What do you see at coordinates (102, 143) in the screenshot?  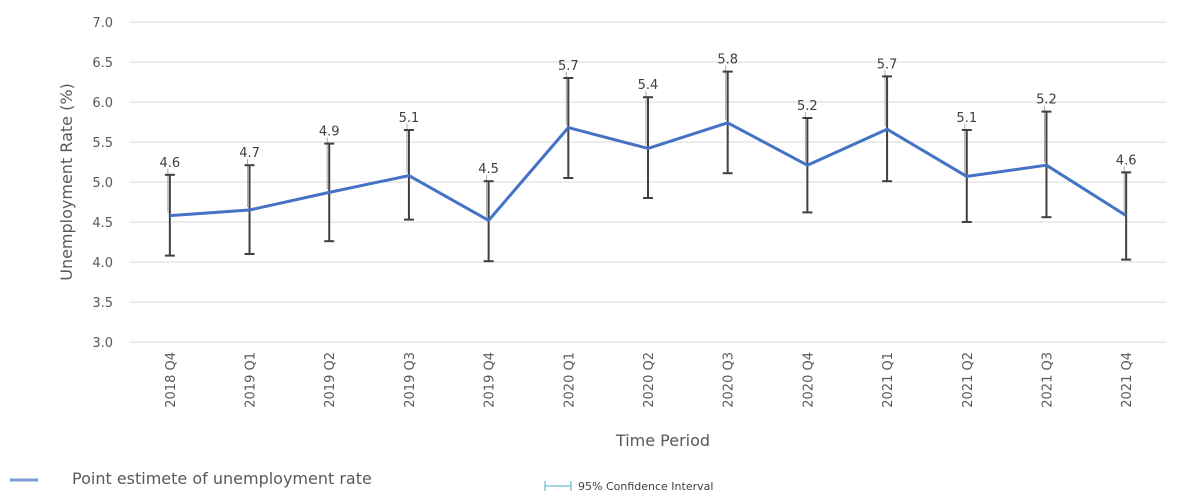 I see `y-tick-label: 5.5` at bounding box center [102, 143].